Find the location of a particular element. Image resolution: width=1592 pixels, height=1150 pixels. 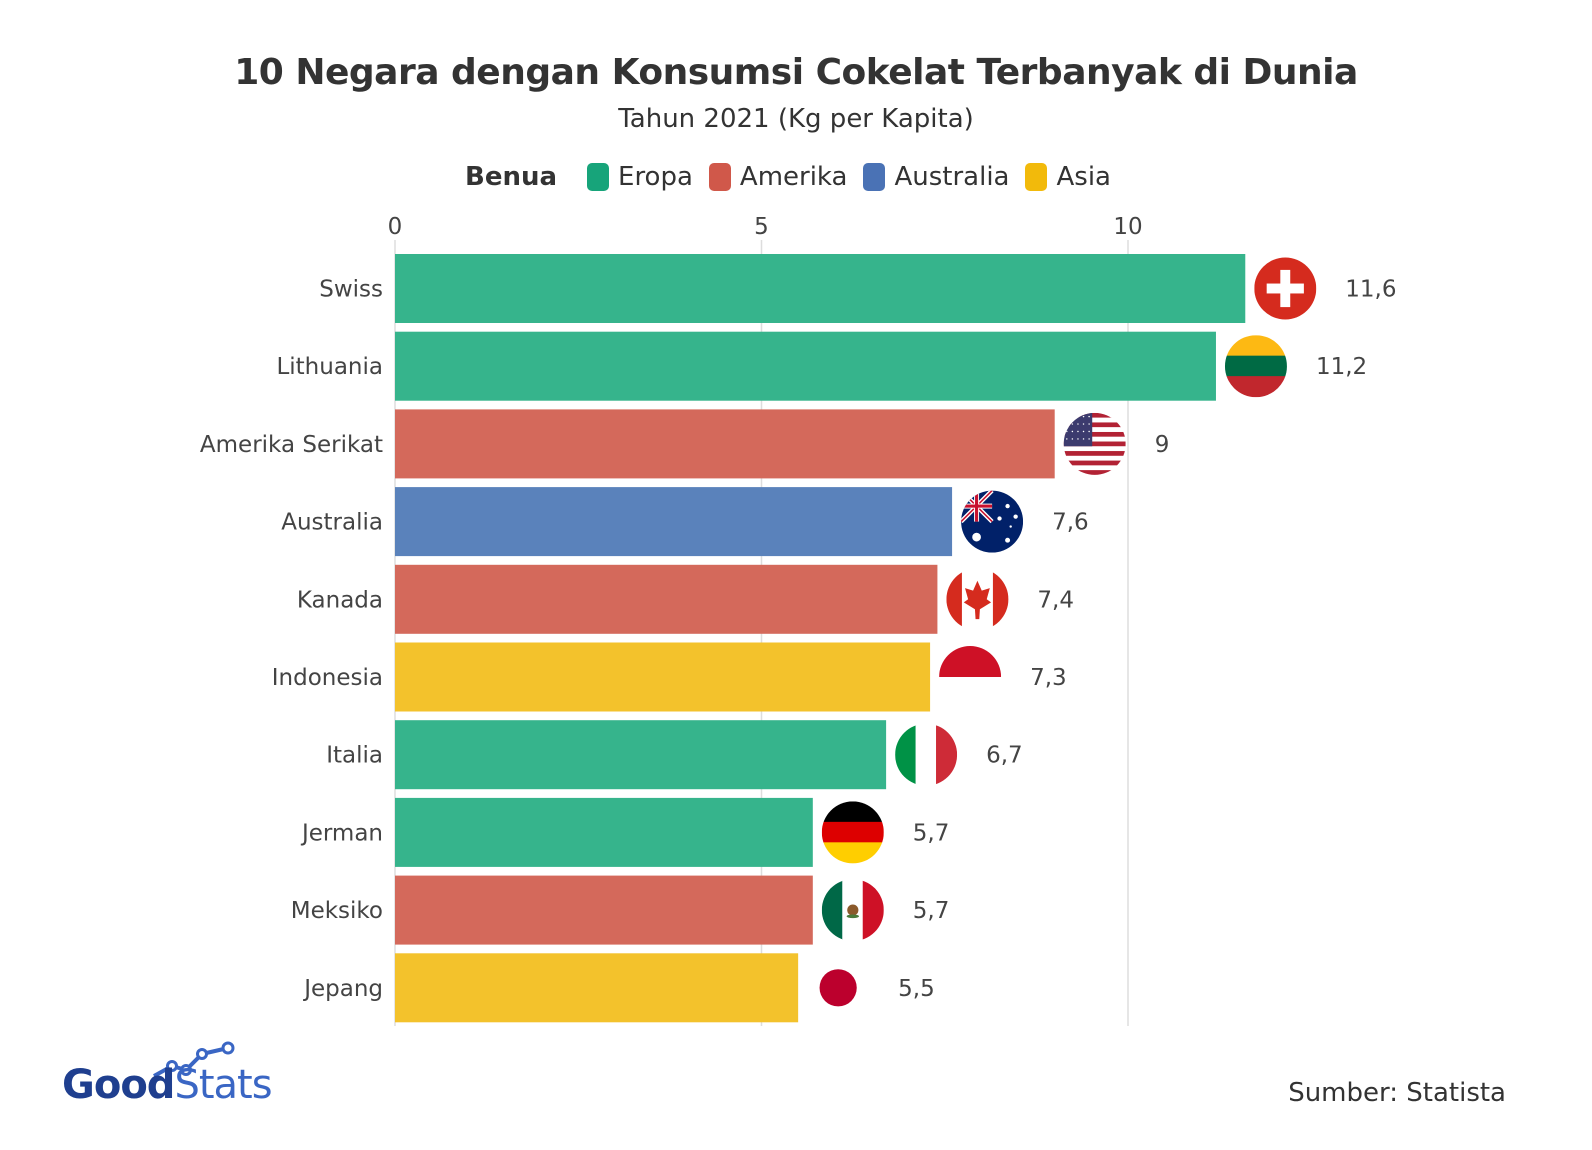

italy-flag-icon is located at coordinates (926, 754).